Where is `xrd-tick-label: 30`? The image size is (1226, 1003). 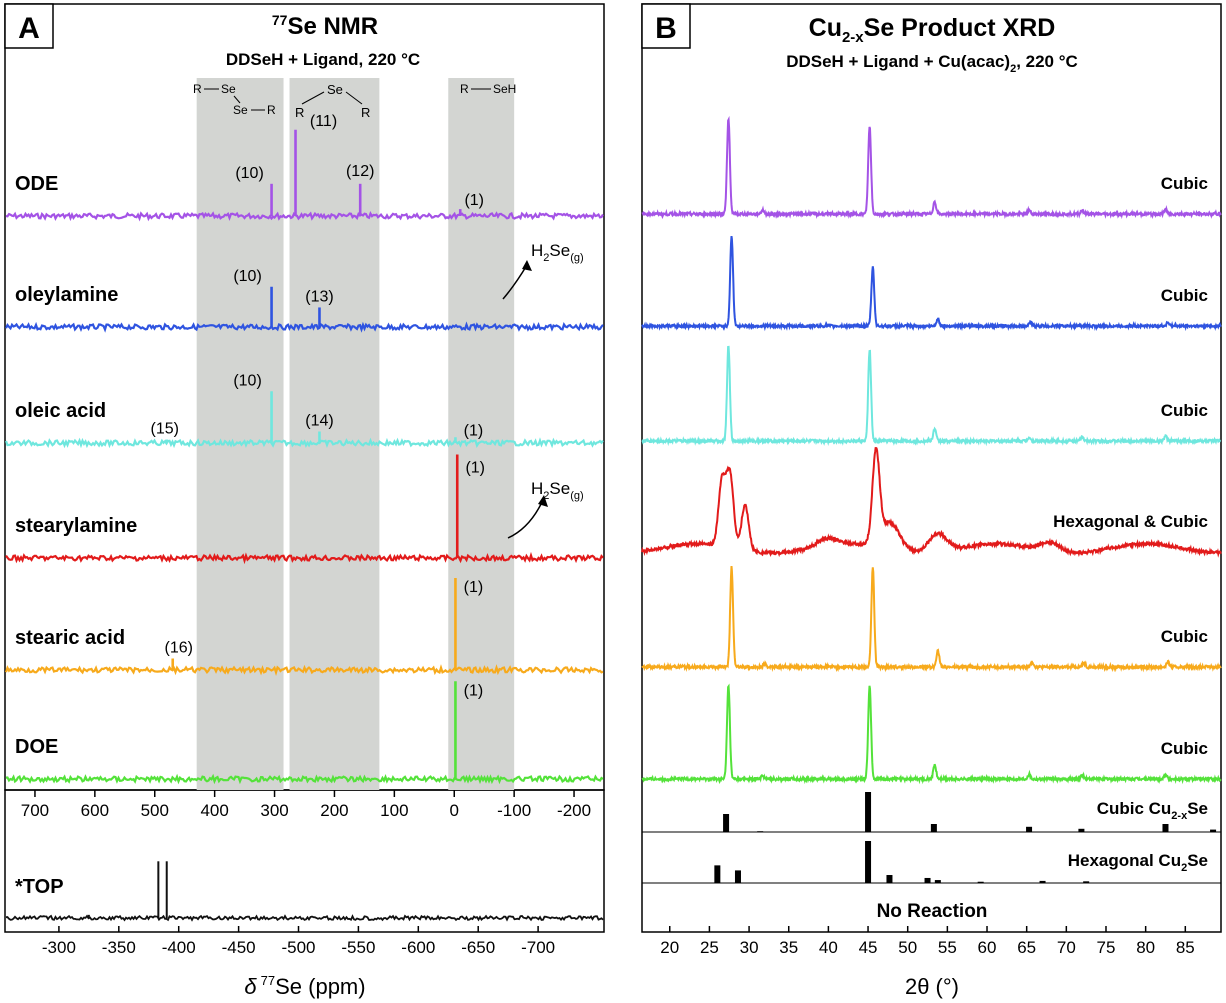
xrd-tick-label: 30 is located at coordinates (749, 947).